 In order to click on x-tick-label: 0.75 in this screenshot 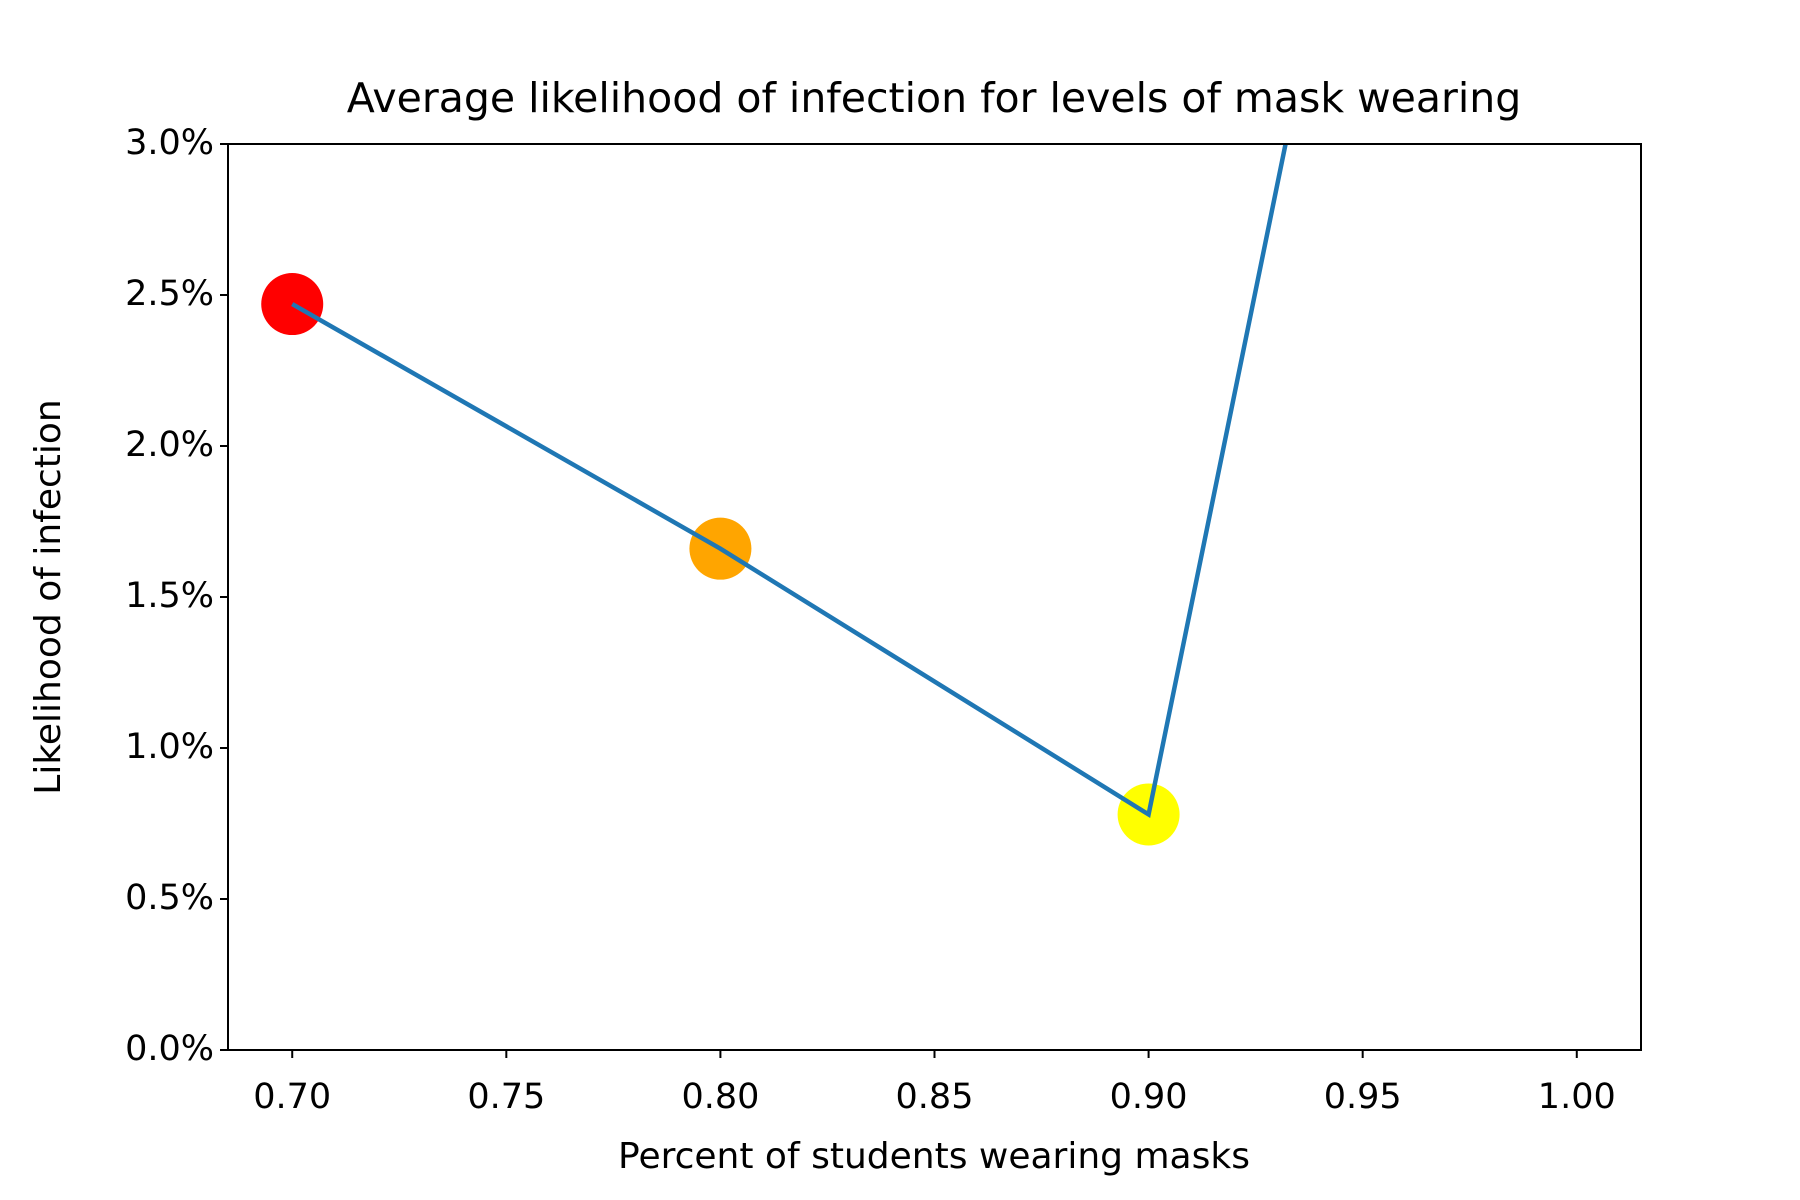, I will do `click(506, 1097)`.